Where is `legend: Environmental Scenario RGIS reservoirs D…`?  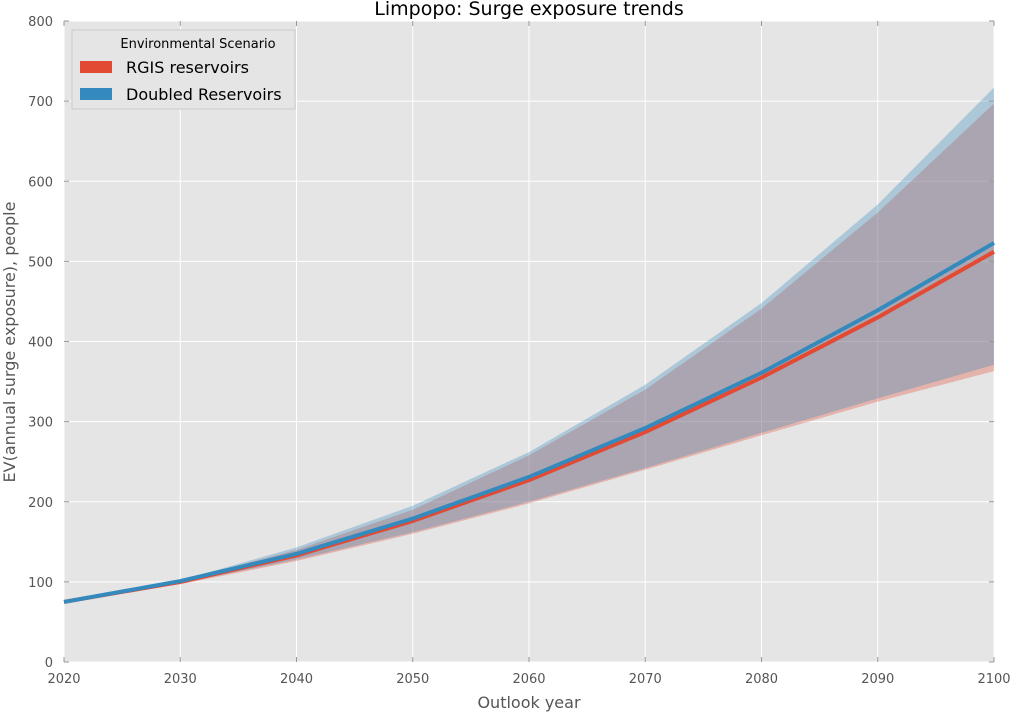 legend: Environmental Scenario RGIS reservoirs D… is located at coordinates (183, 69).